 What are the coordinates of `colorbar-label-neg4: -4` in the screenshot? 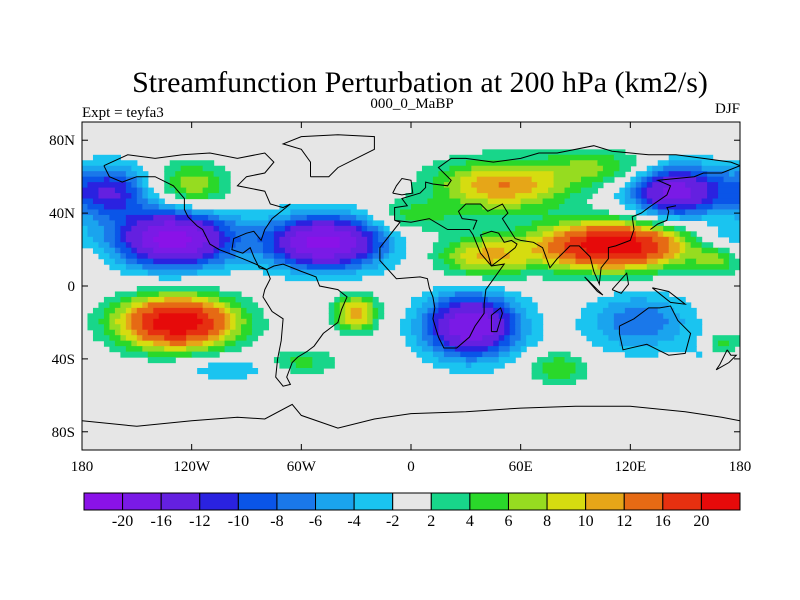 It's located at (353, 521).